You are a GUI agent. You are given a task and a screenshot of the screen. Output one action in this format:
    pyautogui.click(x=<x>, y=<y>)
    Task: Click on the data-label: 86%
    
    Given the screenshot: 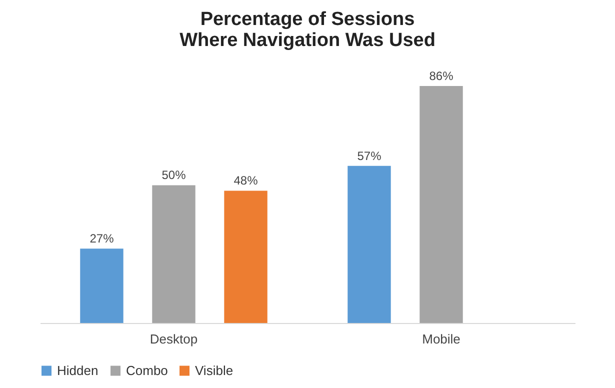 What is the action you would take?
    pyautogui.click(x=441, y=76)
    